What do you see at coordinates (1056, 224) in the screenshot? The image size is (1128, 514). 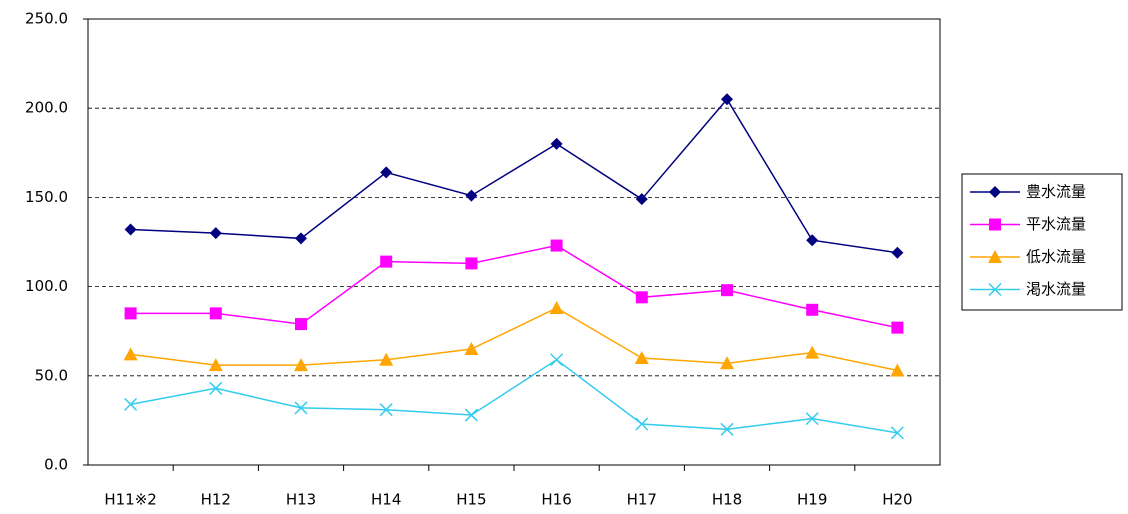 I see `legend-label: 平水流量` at bounding box center [1056, 224].